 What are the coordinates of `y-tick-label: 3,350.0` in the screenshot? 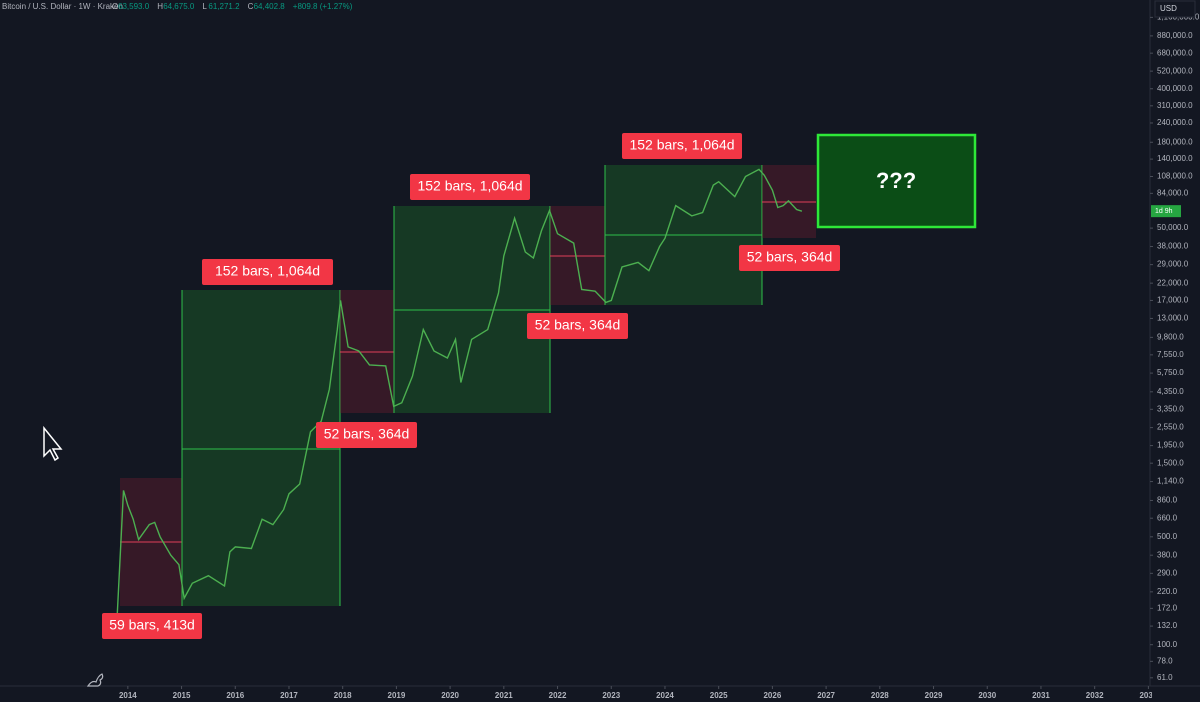 It's located at (1170, 408).